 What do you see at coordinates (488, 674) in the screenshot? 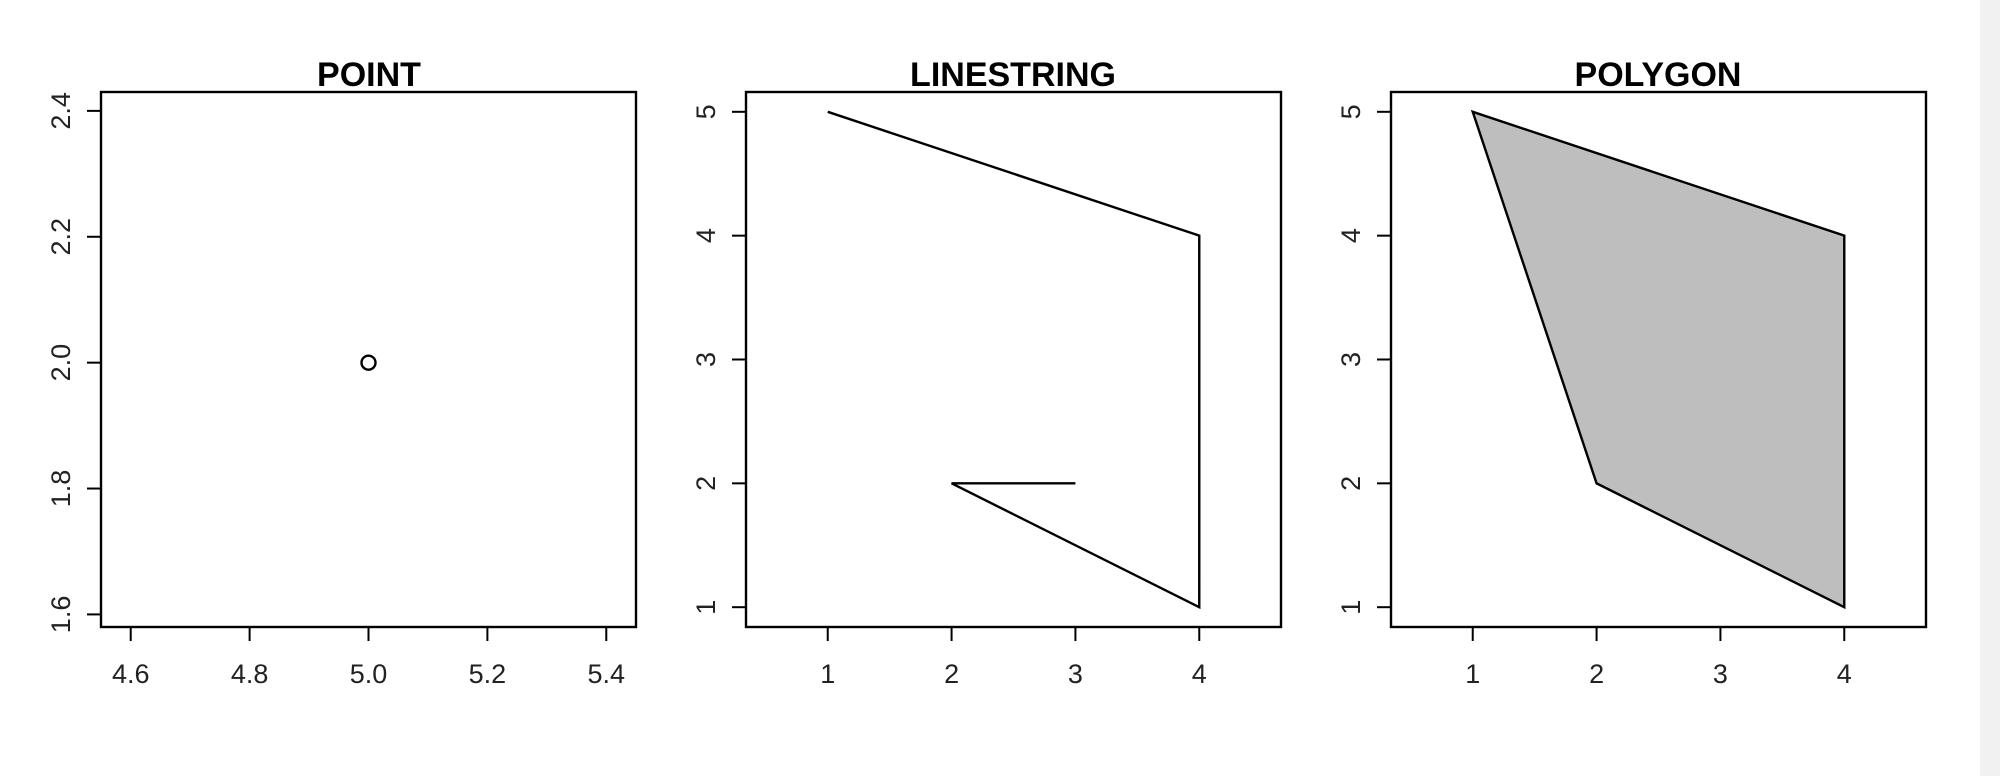
I see `x-tick-label: 5.2` at bounding box center [488, 674].